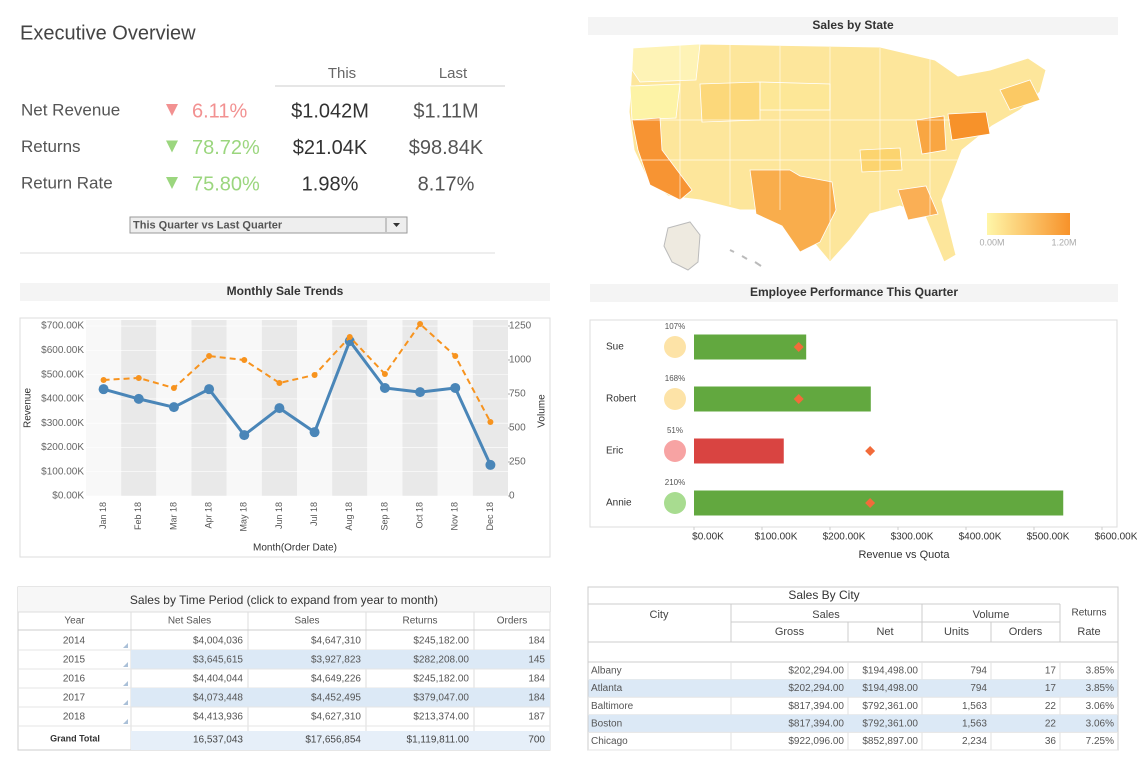 This screenshot has height=765, width=1137. I want to click on kpi-label: Returns, so click(51, 146).